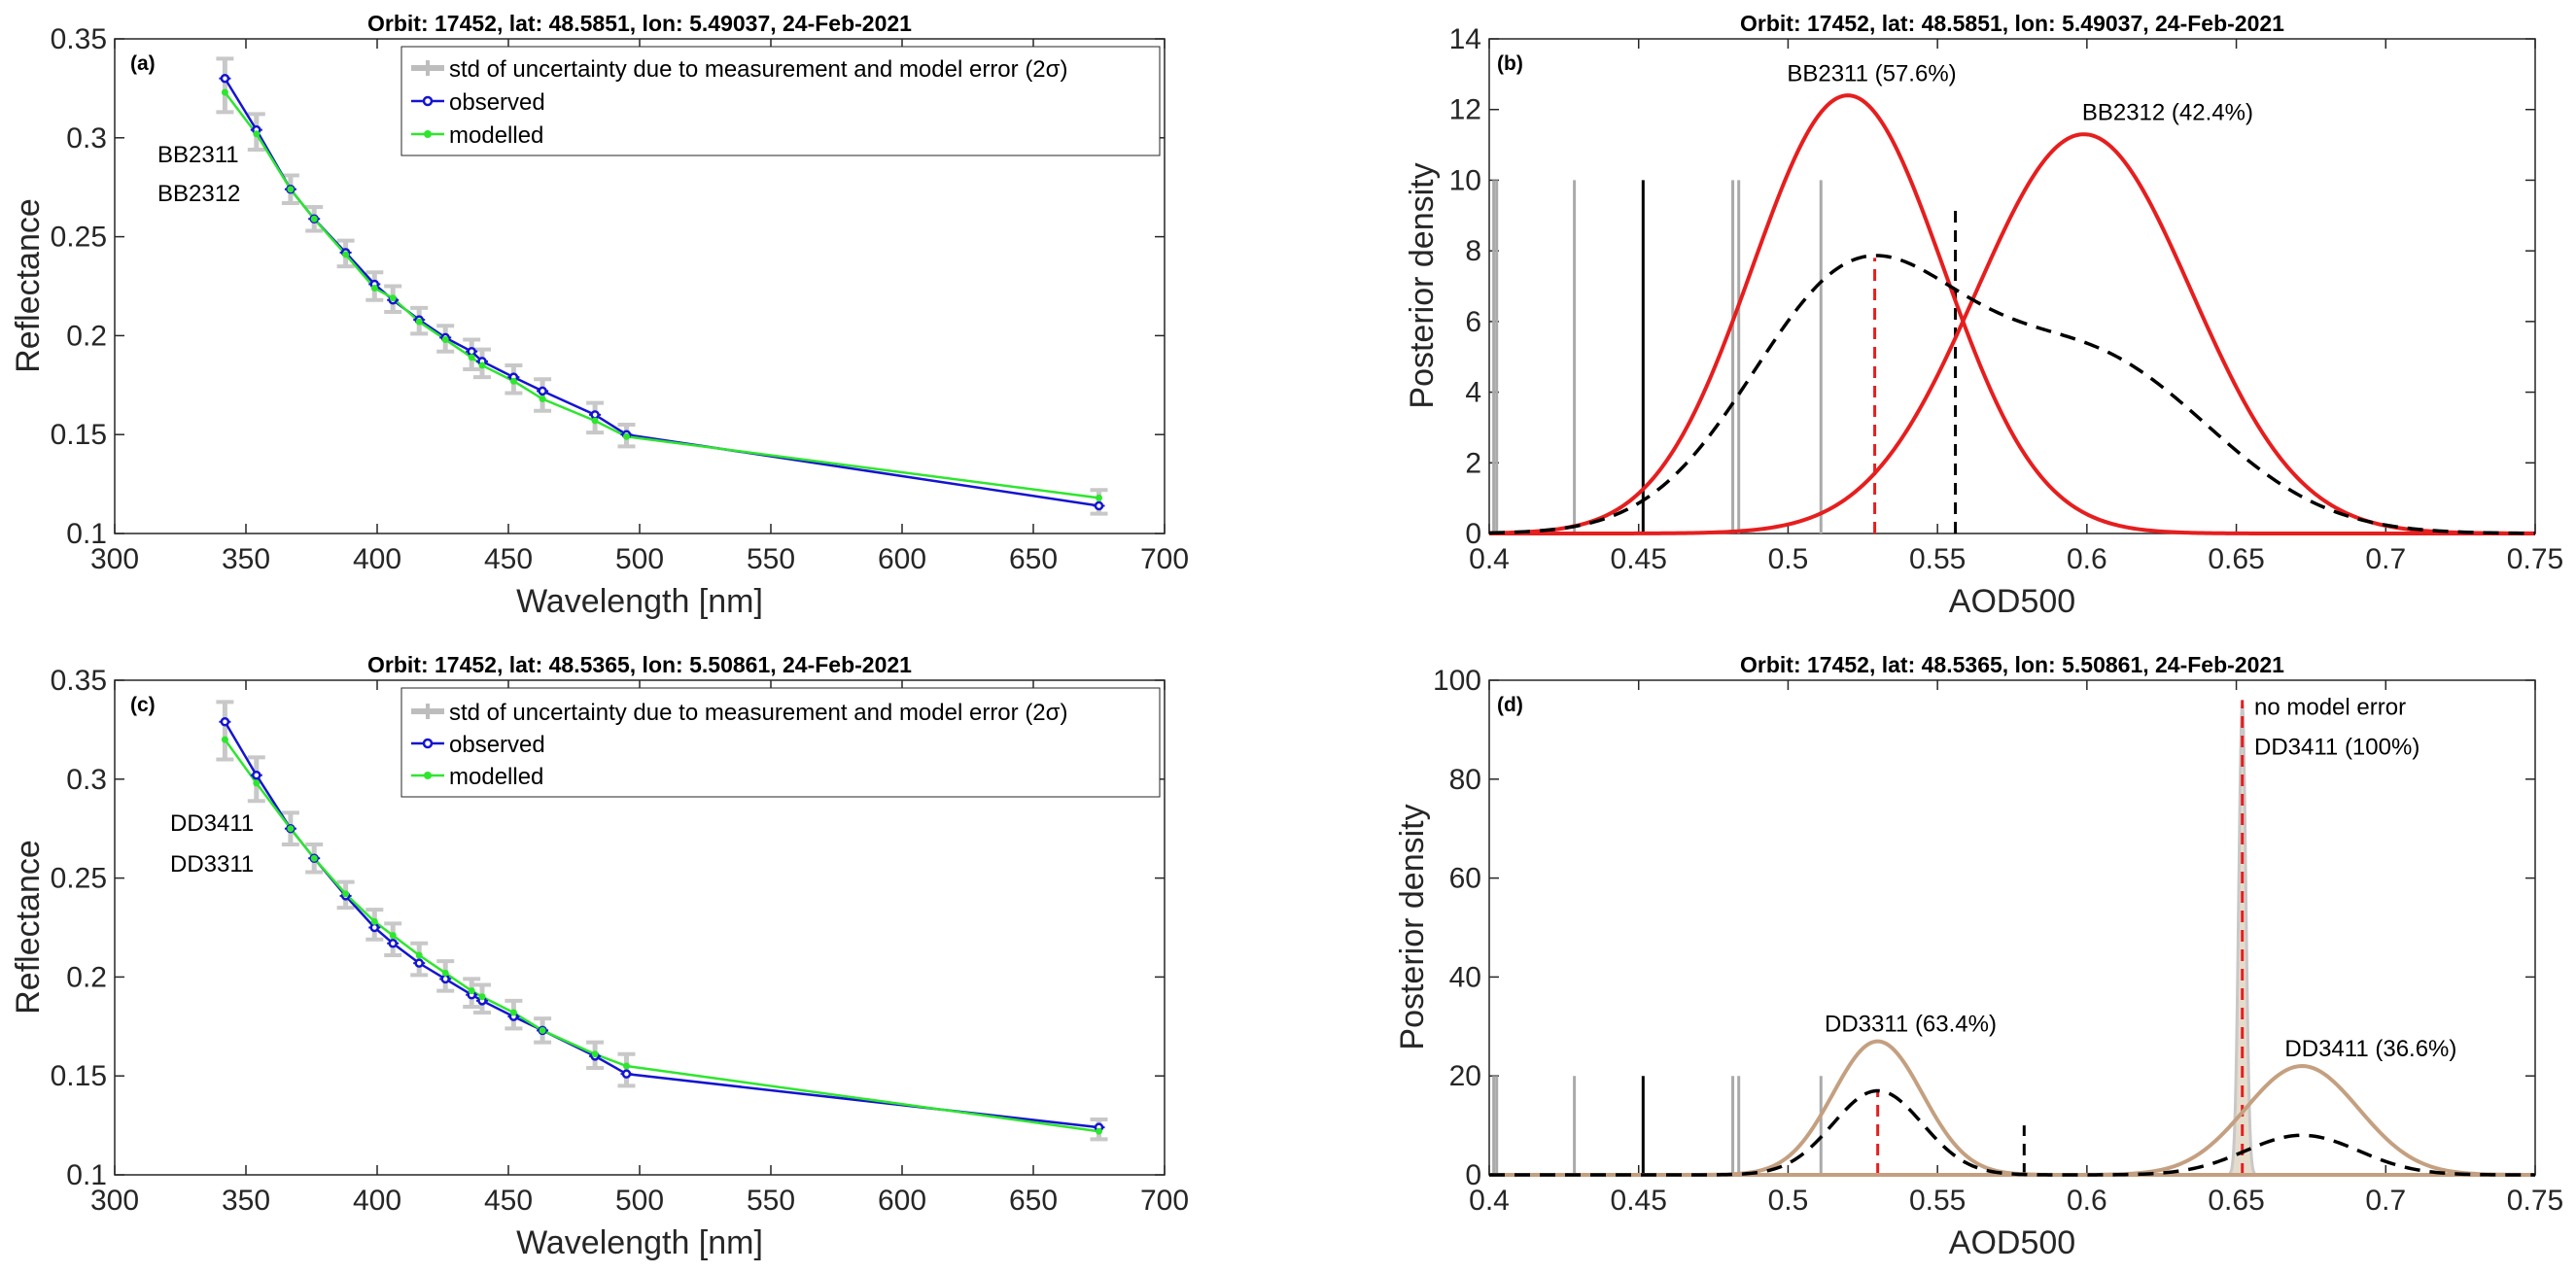  What do you see at coordinates (1465, 879) in the screenshot?
I see `y-tick-label: 60` at bounding box center [1465, 879].